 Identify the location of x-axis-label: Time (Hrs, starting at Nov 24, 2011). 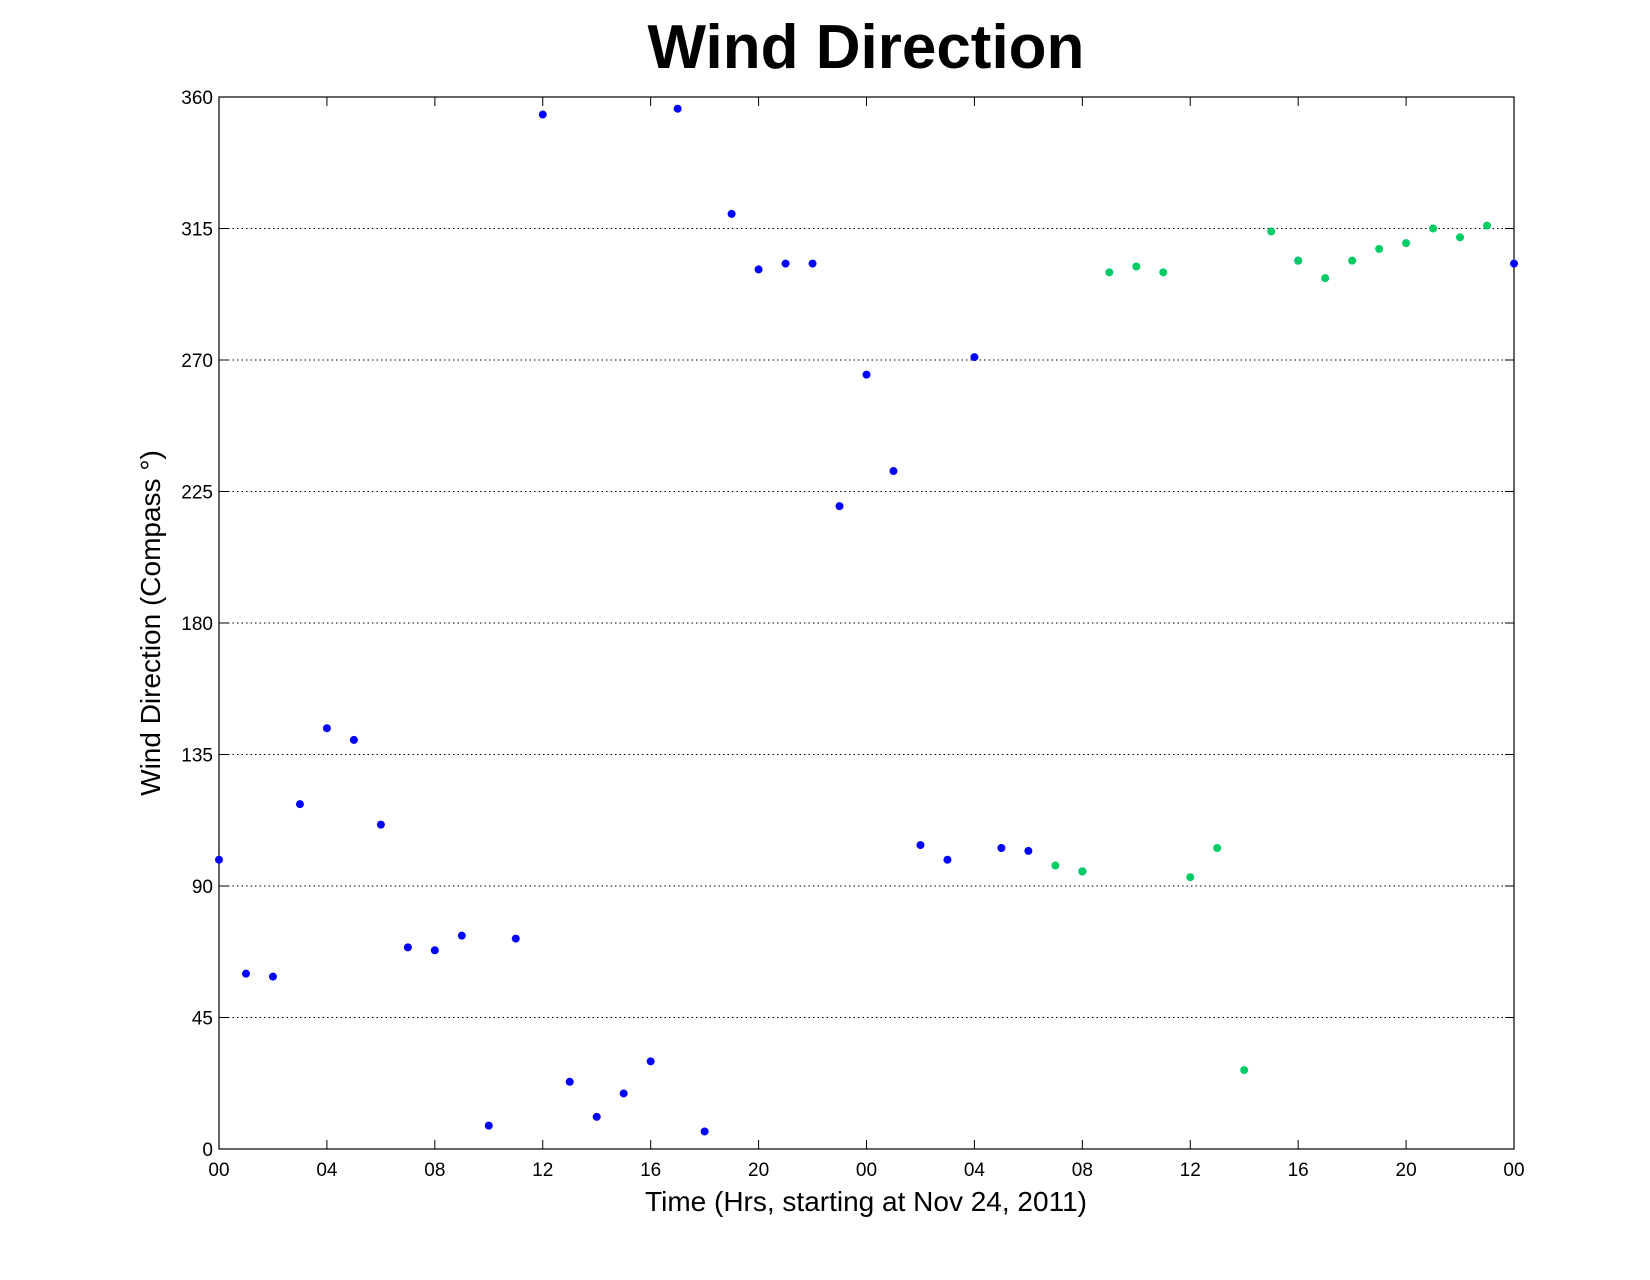
(866, 1201).